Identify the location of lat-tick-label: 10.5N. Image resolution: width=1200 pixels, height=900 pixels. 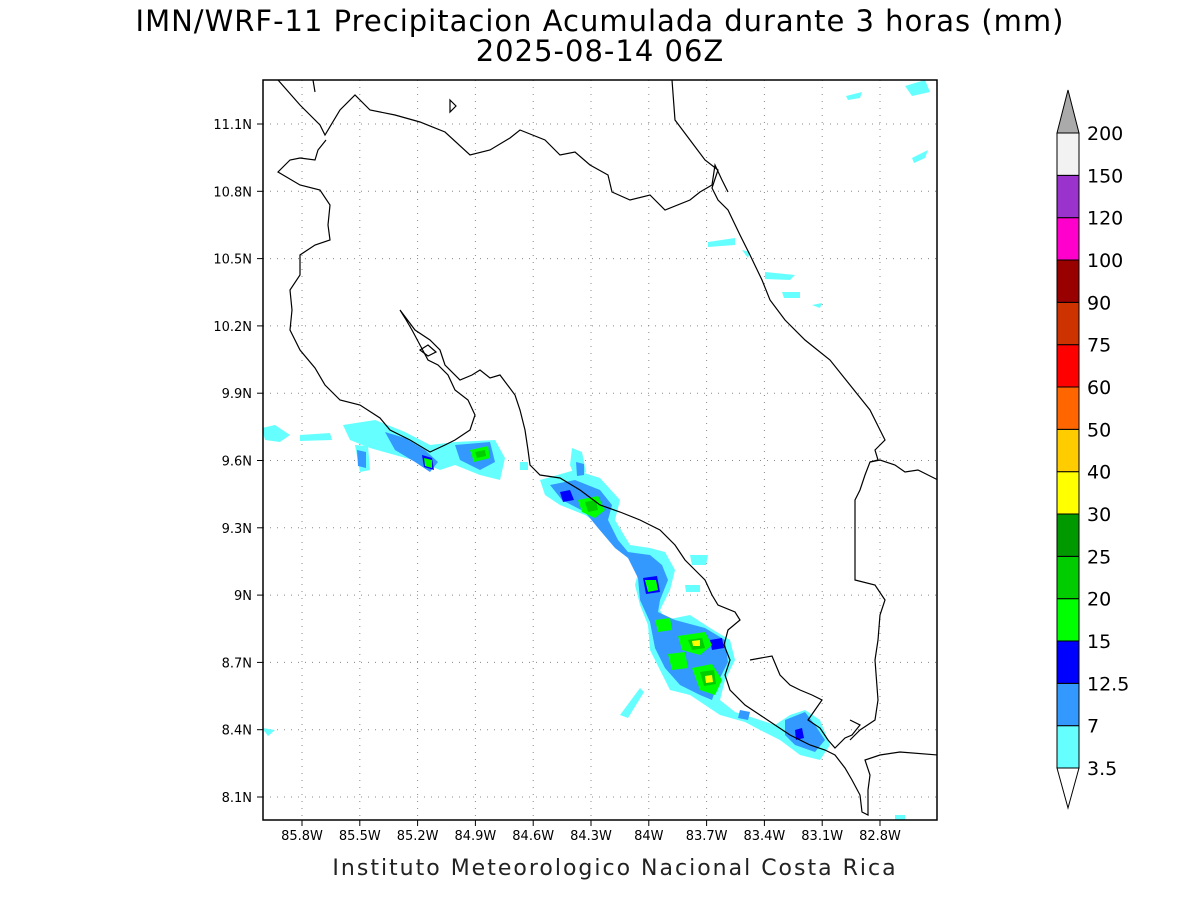
(232, 260).